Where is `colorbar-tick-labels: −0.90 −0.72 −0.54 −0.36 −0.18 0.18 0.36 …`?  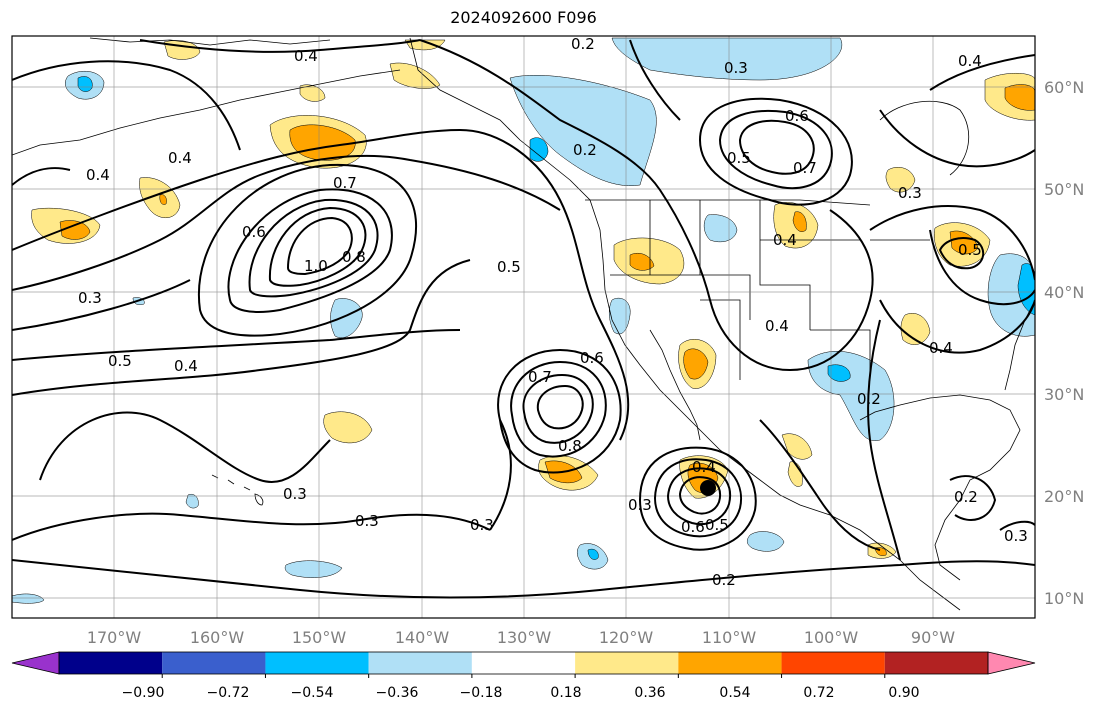
colorbar-tick-labels: −0.90 −0.72 −0.54 −0.36 −0.18 0.18 0.36 … is located at coordinates (521, 693).